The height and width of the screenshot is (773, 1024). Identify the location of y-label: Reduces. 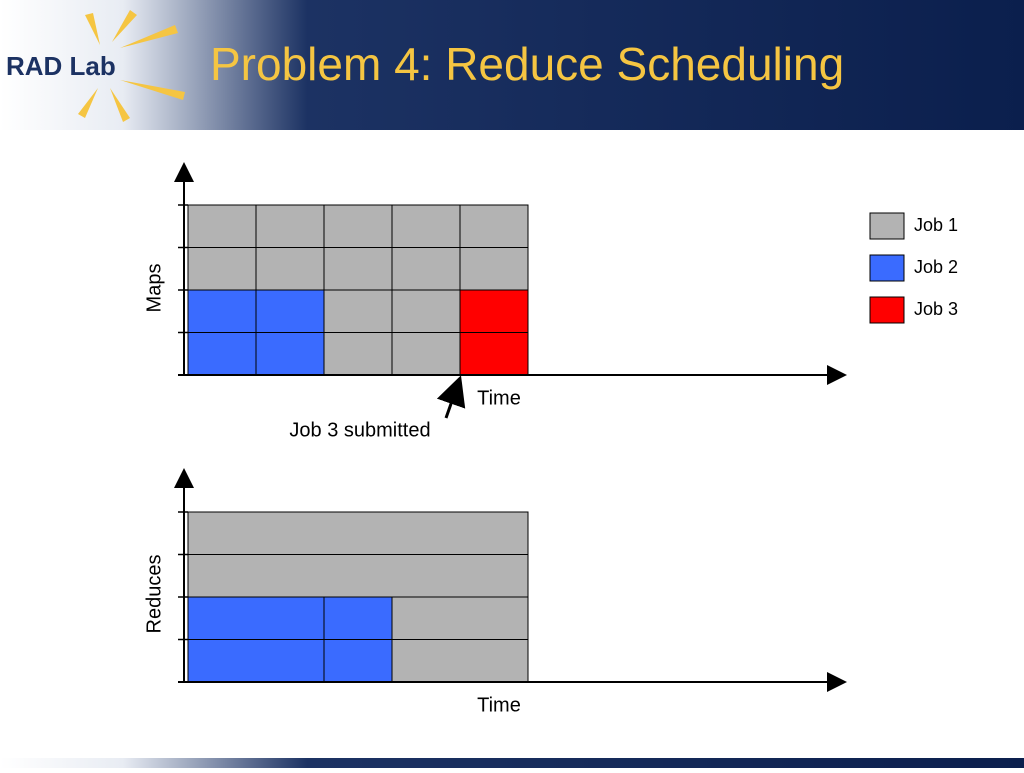
(154, 594).